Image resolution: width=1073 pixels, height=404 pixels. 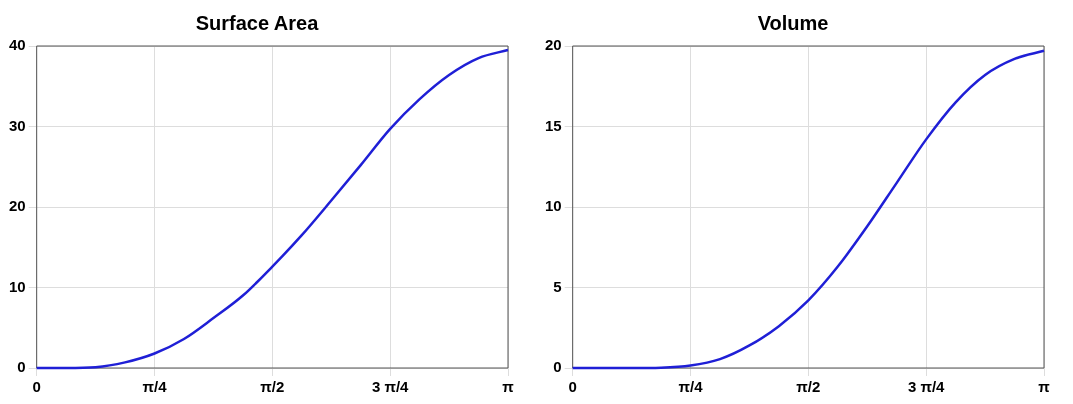 I want to click on y-tick-label: 40, so click(x=17, y=45).